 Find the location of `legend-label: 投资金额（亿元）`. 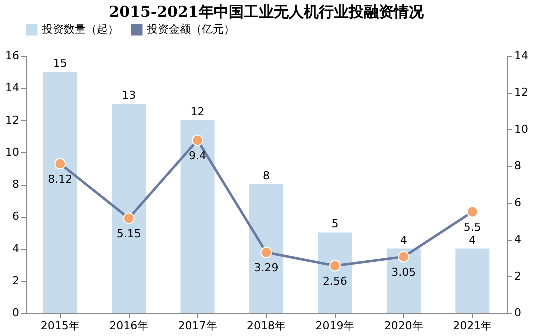

legend-label: 投资金额（亿元） is located at coordinates (190, 29).